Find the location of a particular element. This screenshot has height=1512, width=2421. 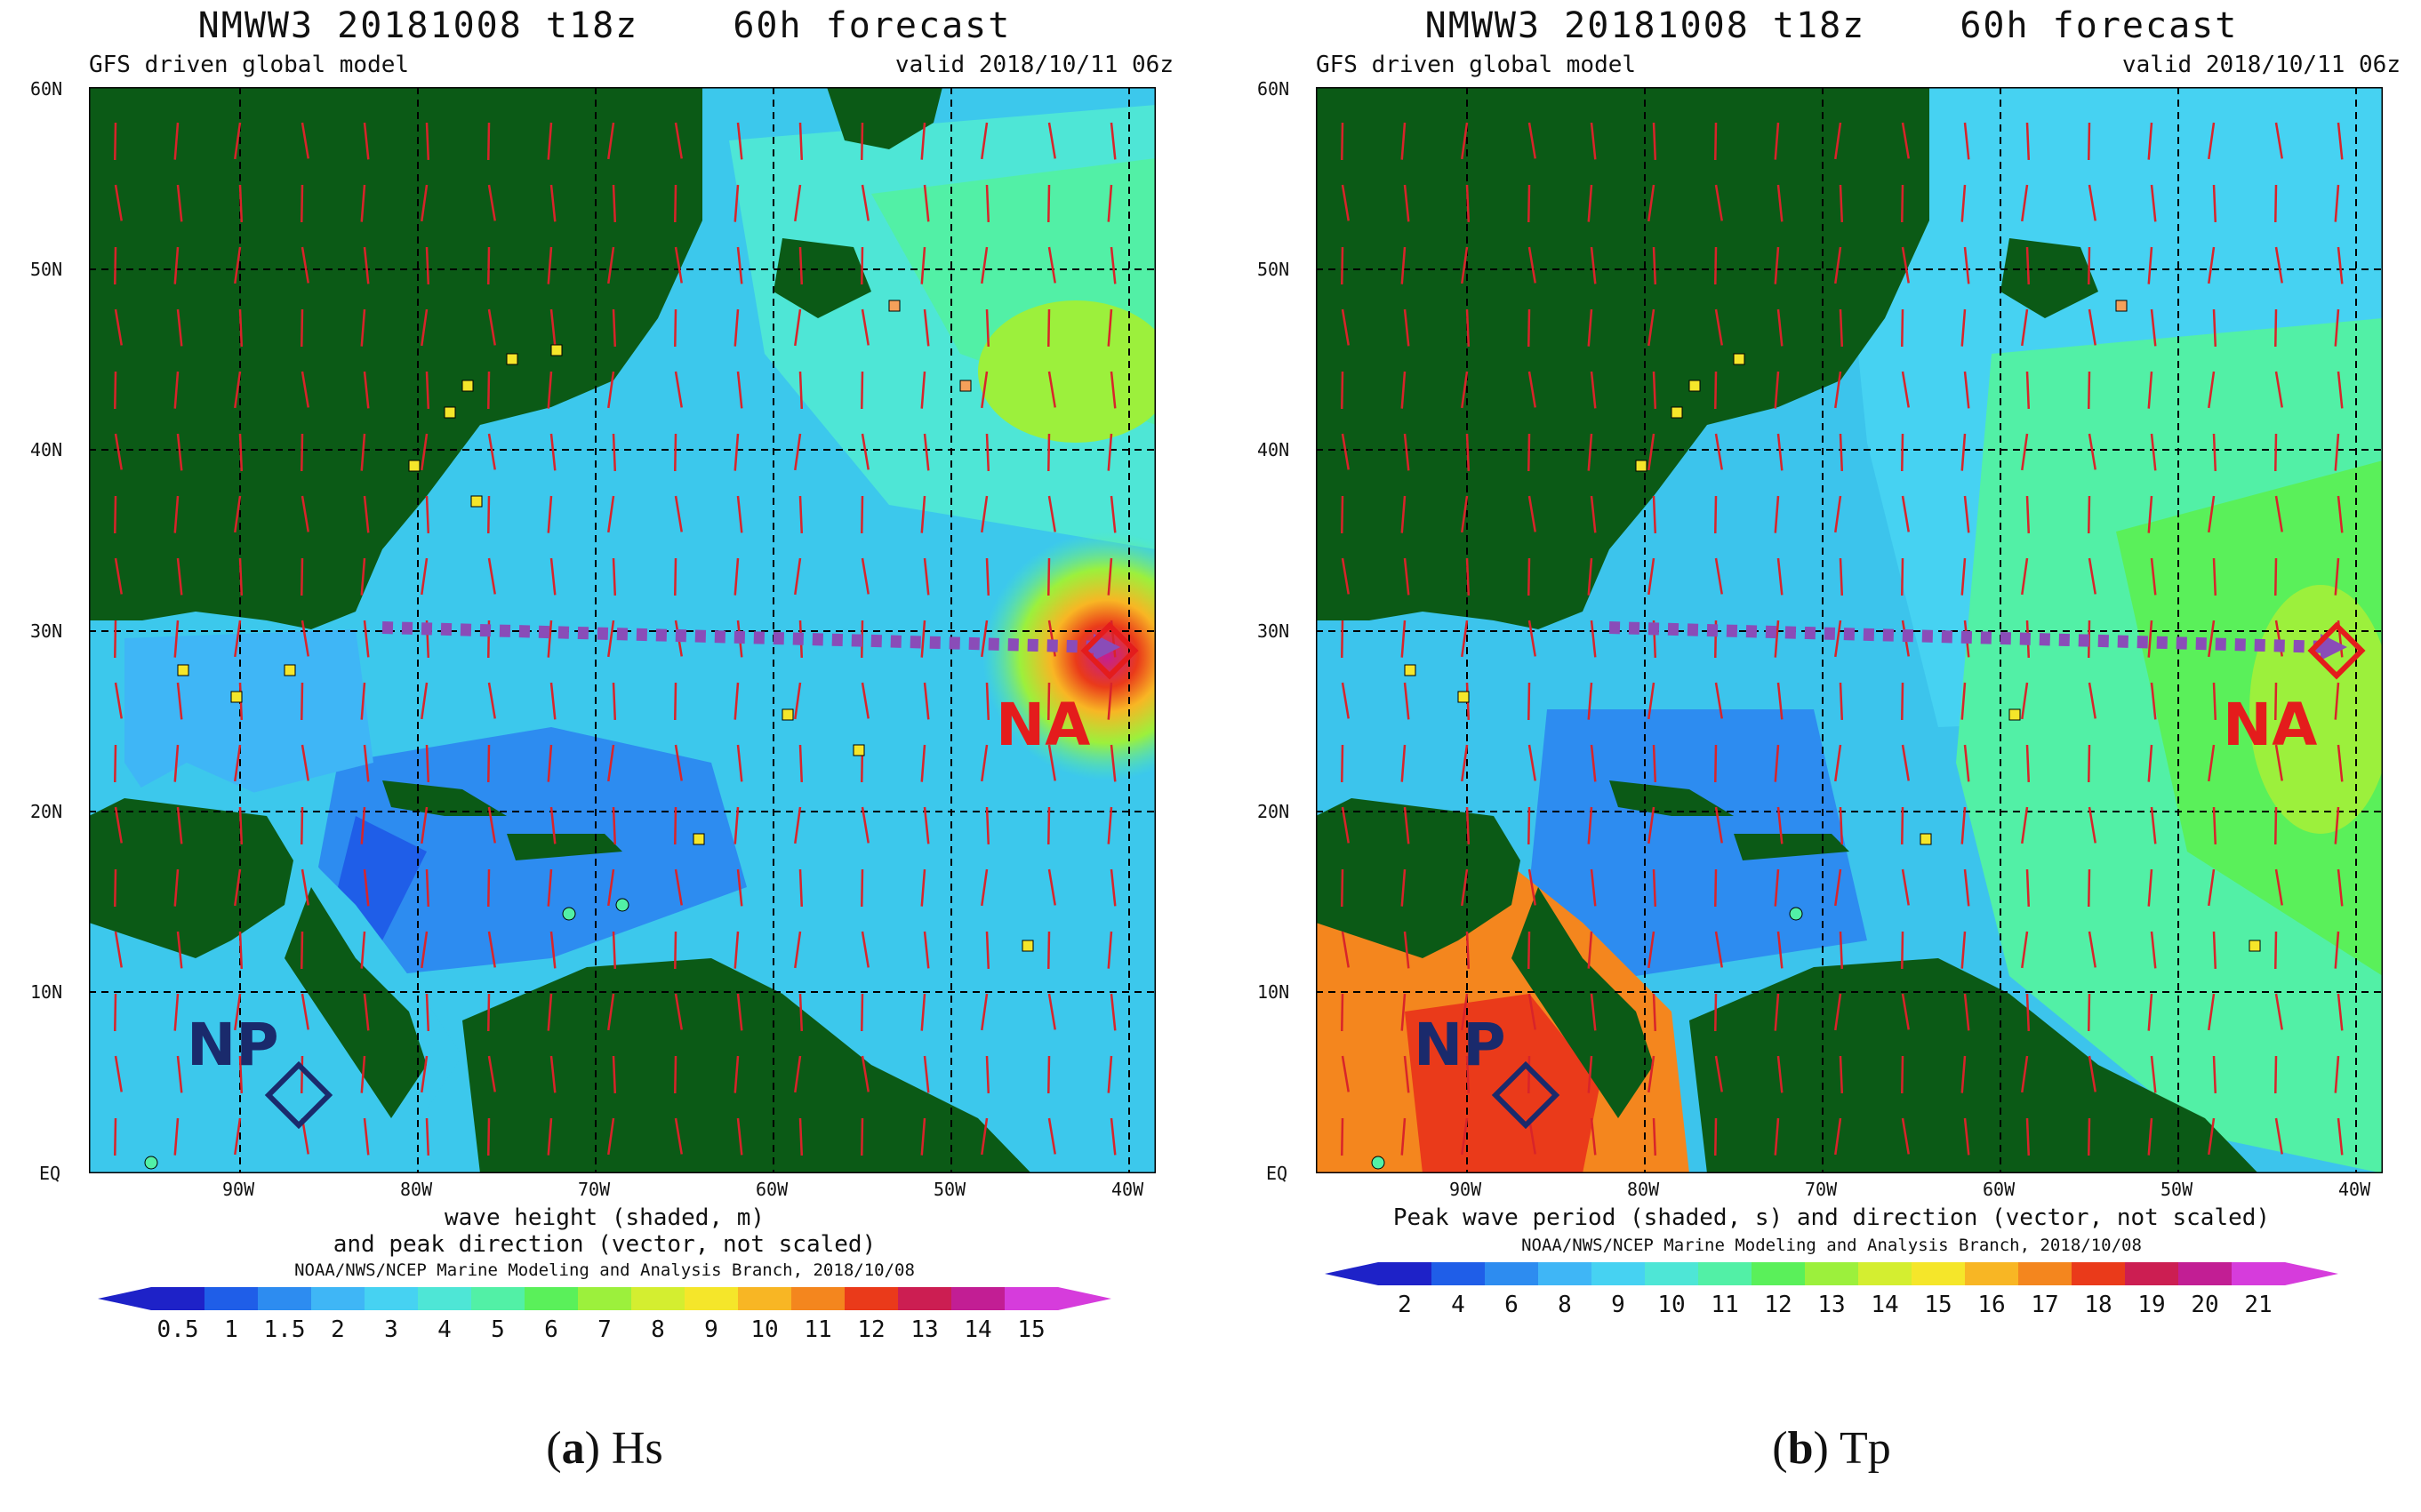

colorbar-tick-label: 6 is located at coordinates (1511, 1305).